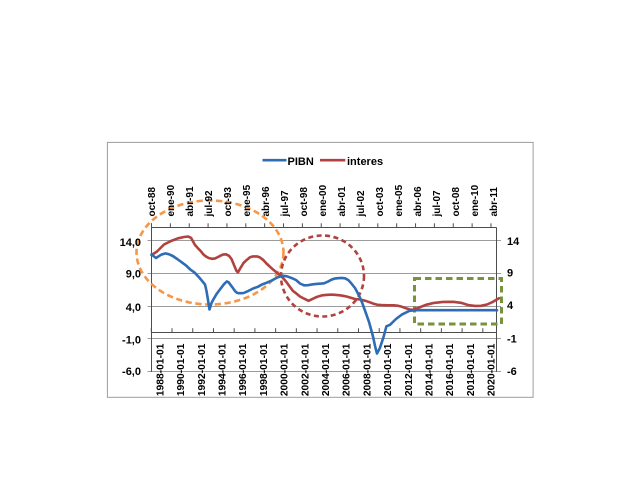 The width and height of the screenshot is (640, 480). I want to click on svg-text: 9,0, so click(133, 275).